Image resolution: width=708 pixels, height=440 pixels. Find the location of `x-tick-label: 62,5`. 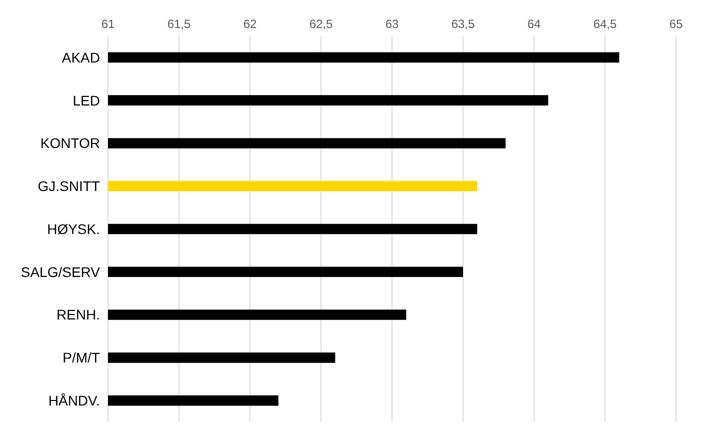

x-tick-label: 62,5 is located at coordinates (321, 24).